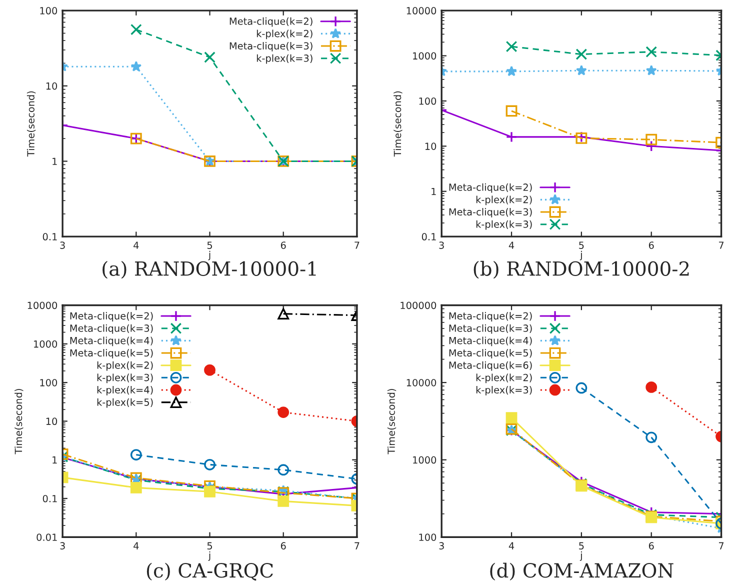 This screenshot has height=587, width=736. I want to click on legend-label: k-plex(k=4), so click(125, 391).